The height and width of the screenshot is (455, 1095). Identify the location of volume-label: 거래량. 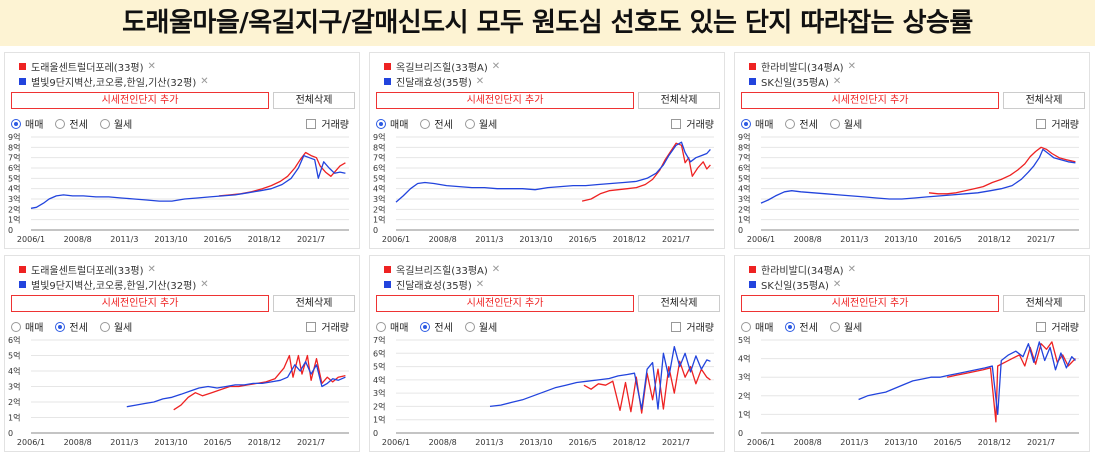
(700, 328).